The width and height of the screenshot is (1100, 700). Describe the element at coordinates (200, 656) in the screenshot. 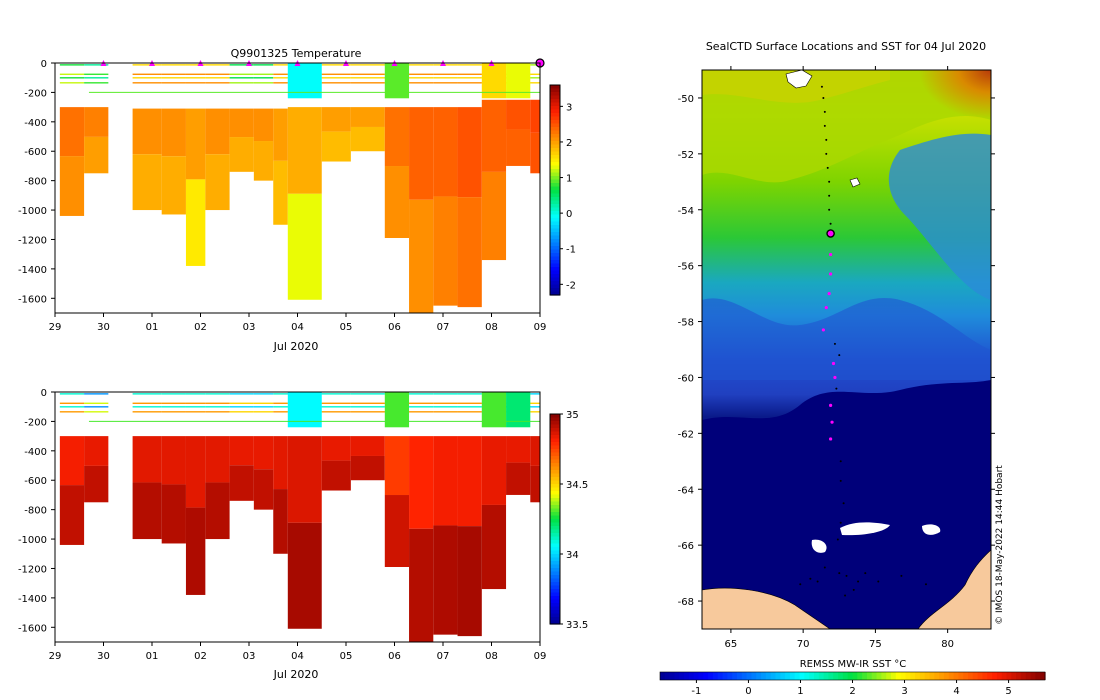

I see `x-tick-label: 02` at that location.